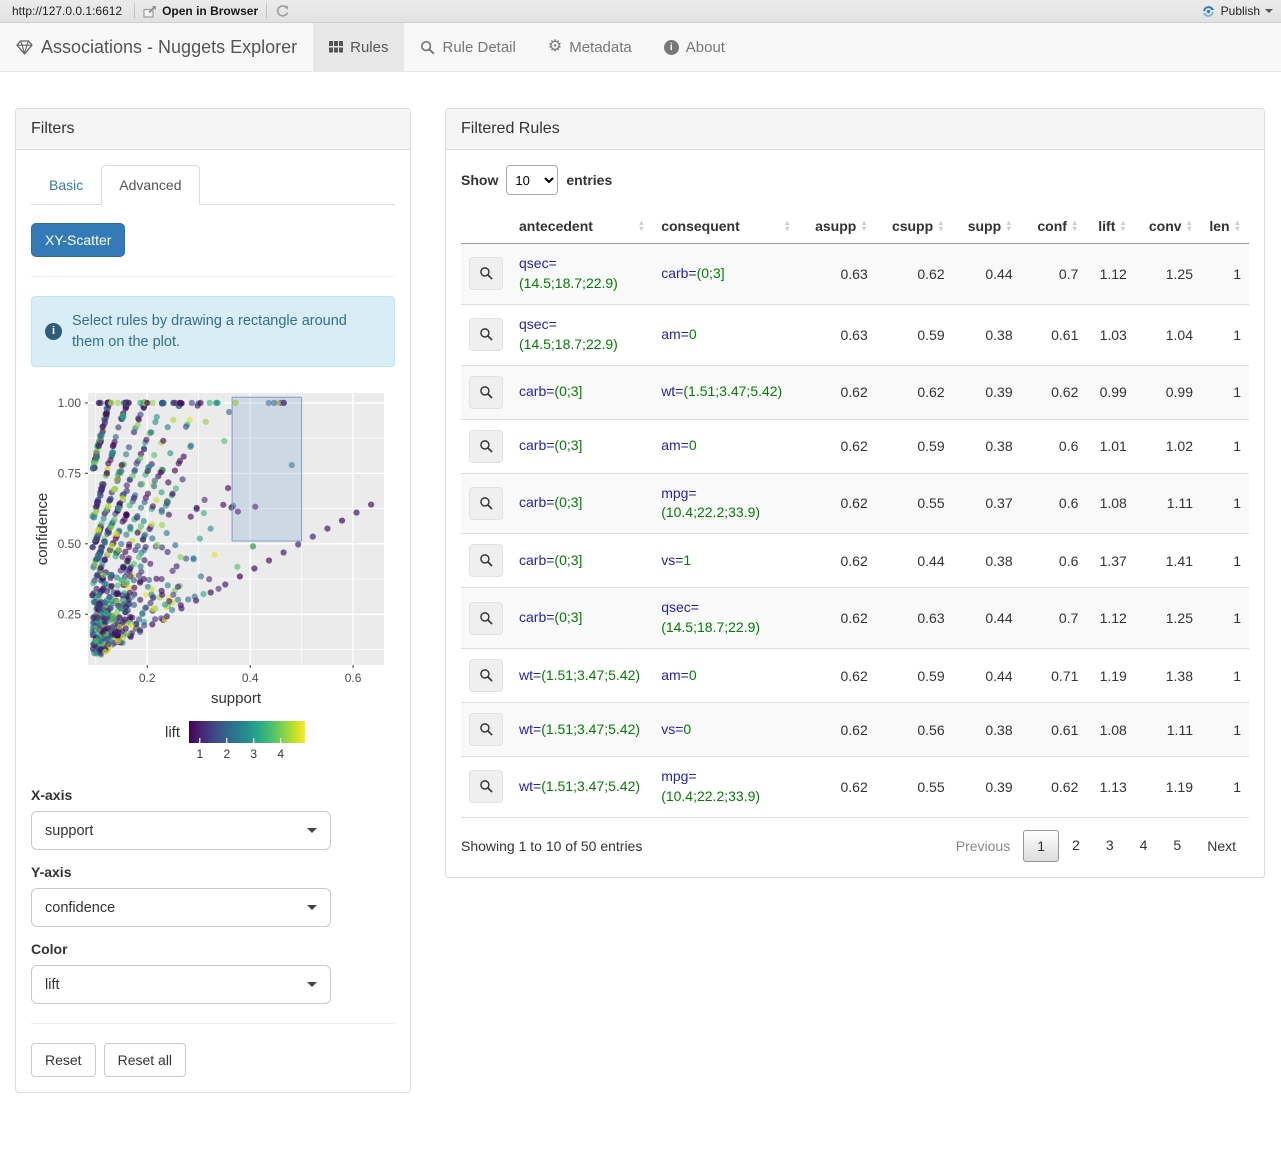 This screenshot has height=1167, width=1281. Describe the element at coordinates (986, 226) in the screenshot. I see `column-header-supp: supp ▲ ▼` at that location.